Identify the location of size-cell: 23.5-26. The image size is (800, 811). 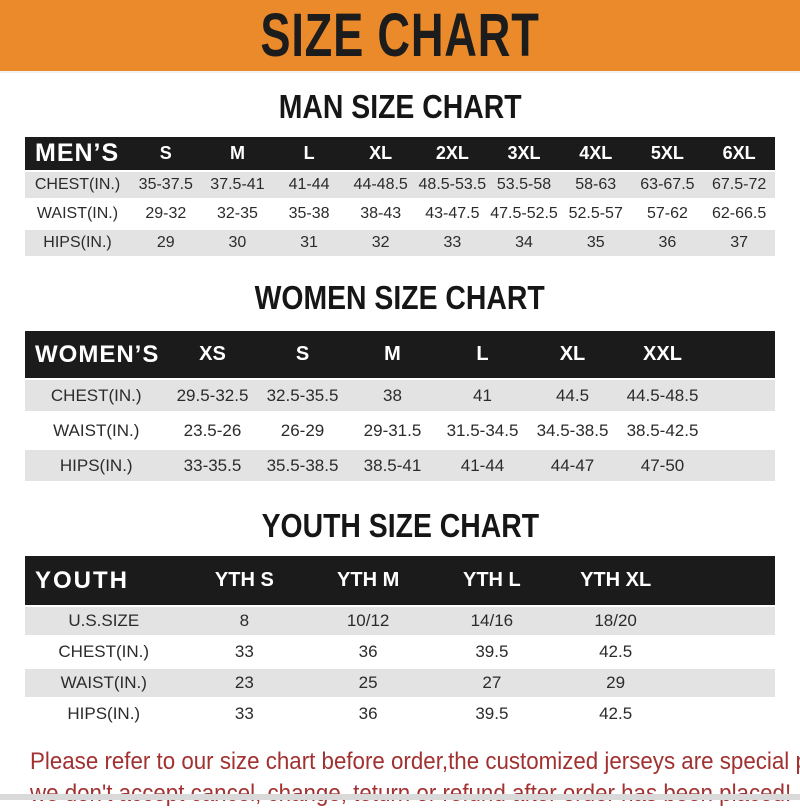
(212, 432).